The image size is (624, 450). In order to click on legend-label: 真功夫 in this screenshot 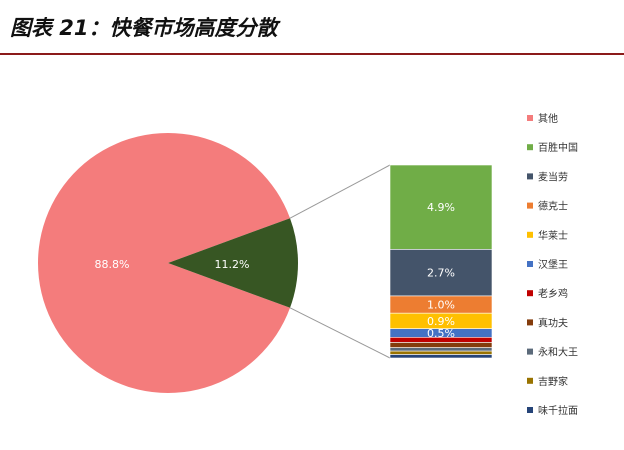, I will do `click(553, 322)`.